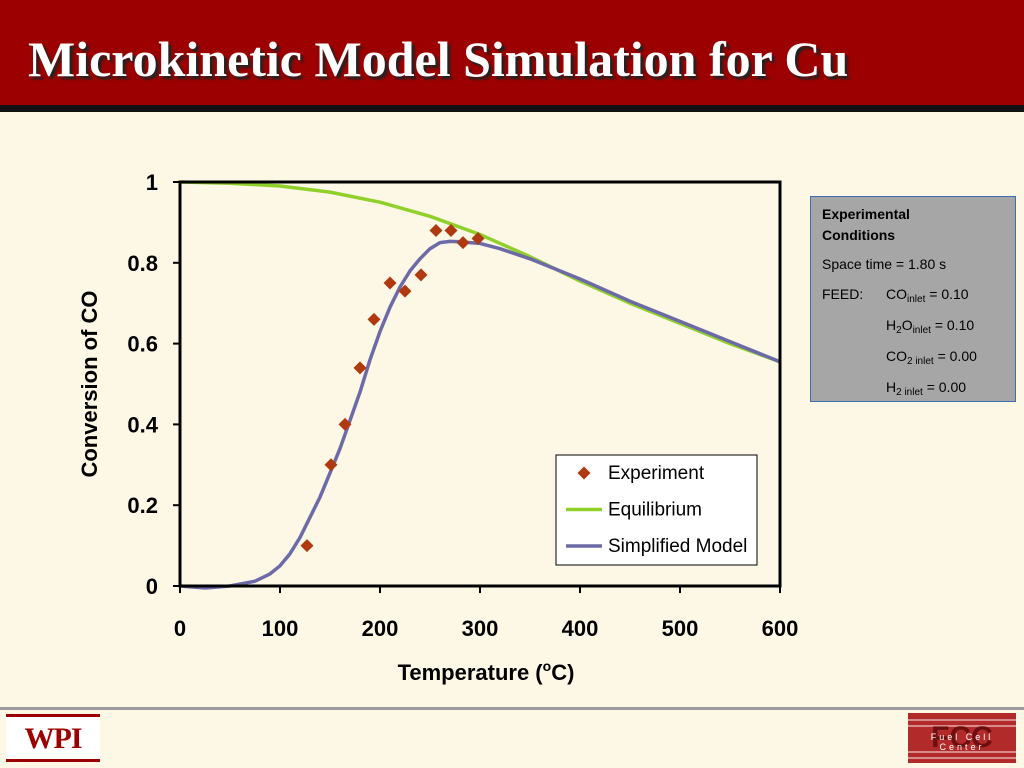  I want to click on h2o-inlet-sub: inlet, so click(921, 330).